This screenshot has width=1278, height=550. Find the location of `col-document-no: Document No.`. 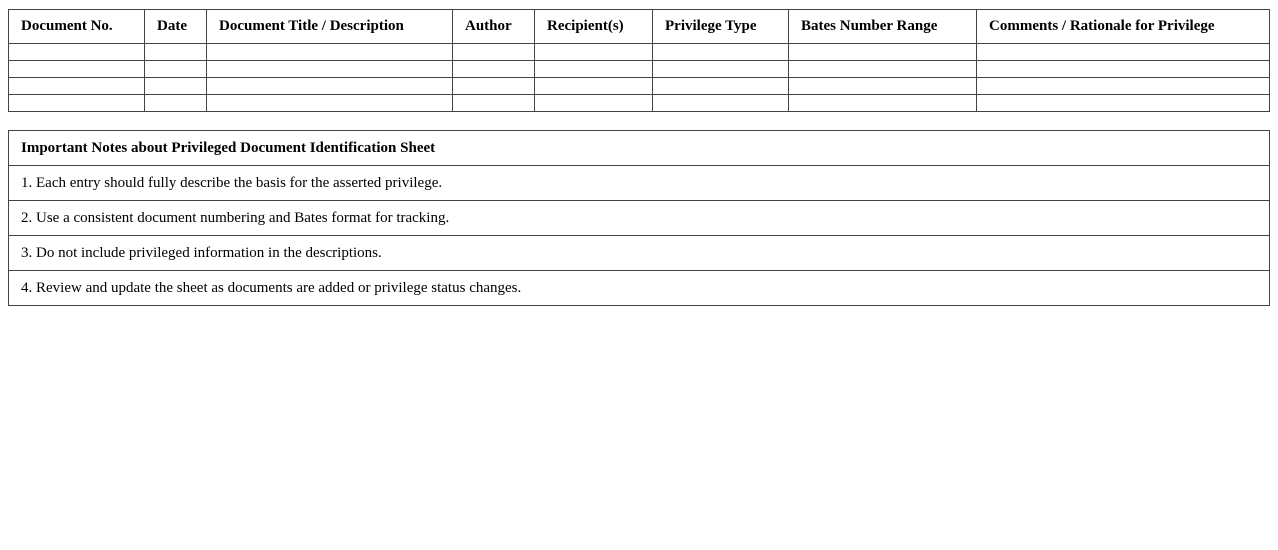

col-document-no: Document No. is located at coordinates (76, 26).